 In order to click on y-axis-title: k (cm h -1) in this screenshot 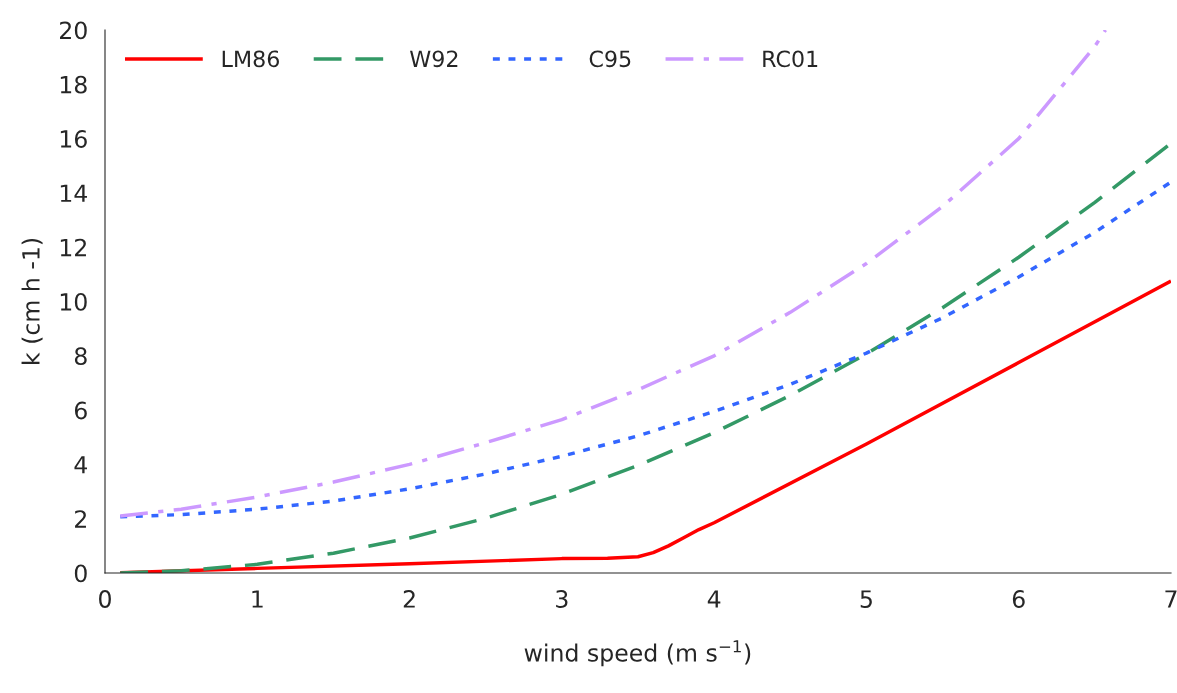, I will do `click(32, 301)`.